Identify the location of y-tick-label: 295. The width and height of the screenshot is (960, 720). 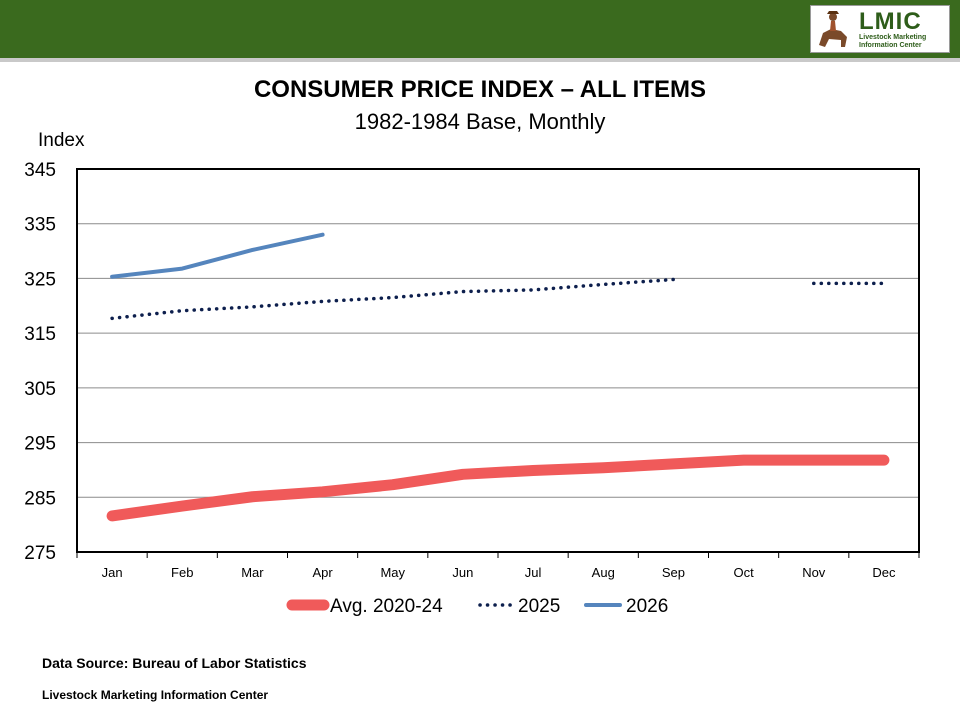
(40, 444).